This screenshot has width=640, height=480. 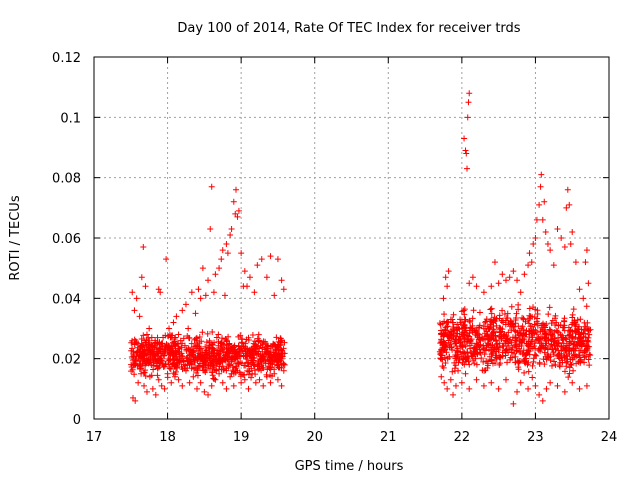 I want to click on x-tick-labels: 17 18 19 20 21 22 23 24, so click(x=352, y=437).